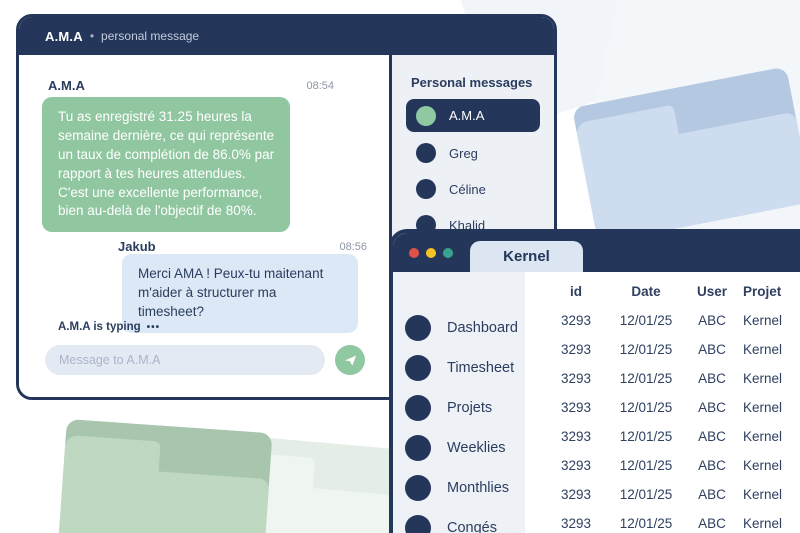 The height and width of the screenshot is (533, 800). Describe the element at coordinates (467, 115) in the screenshot. I see `contact-name: A.M.A` at that location.